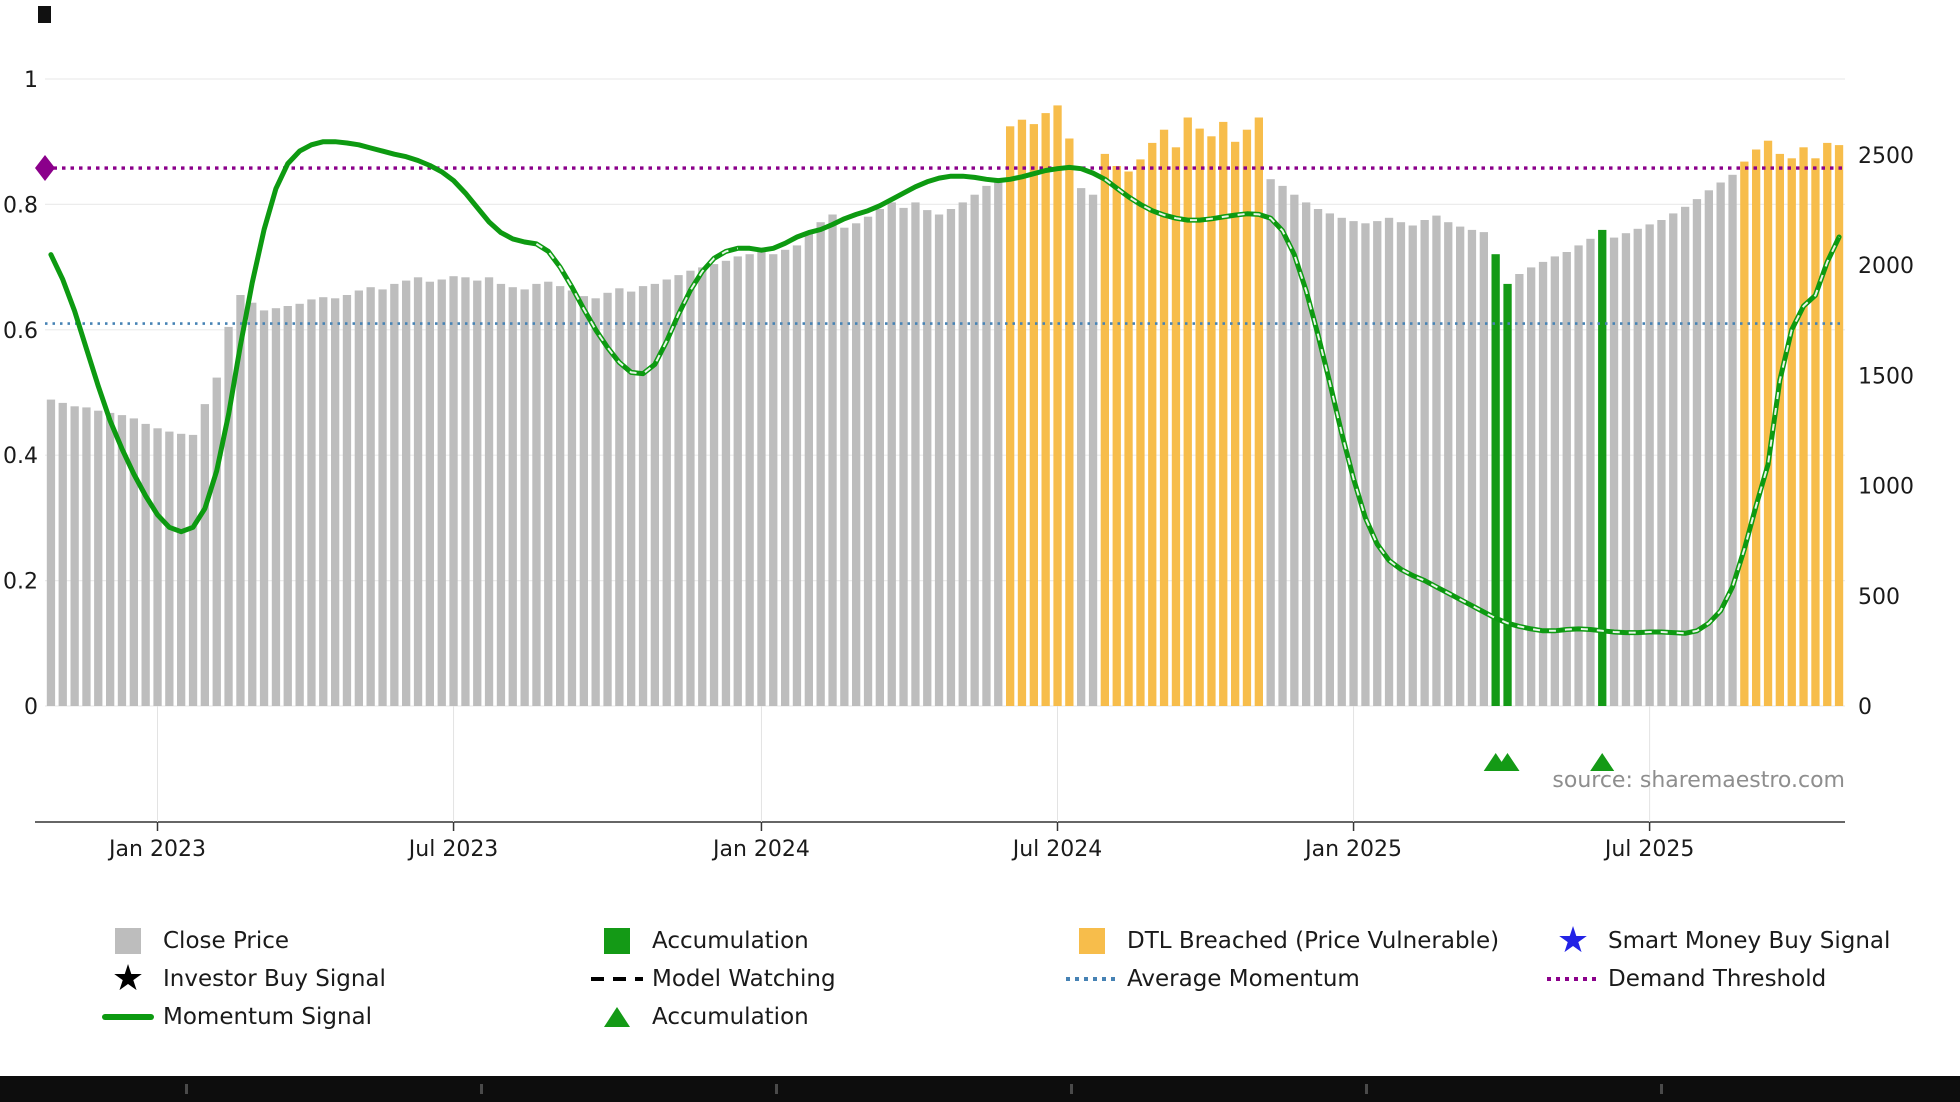 The image size is (1960, 1102). What do you see at coordinates (1717, 979) in the screenshot?
I see `legend-label-demand-threshold: Demand Threshold` at bounding box center [1717, 979].